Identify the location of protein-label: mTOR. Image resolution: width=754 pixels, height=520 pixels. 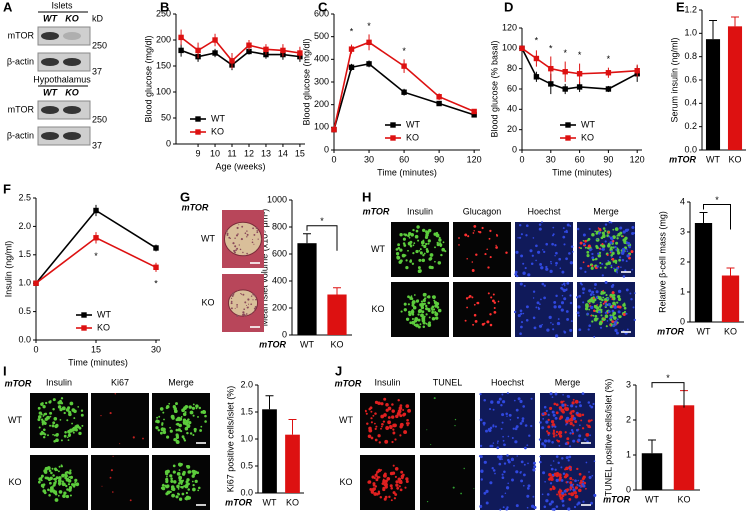
(21, 35).